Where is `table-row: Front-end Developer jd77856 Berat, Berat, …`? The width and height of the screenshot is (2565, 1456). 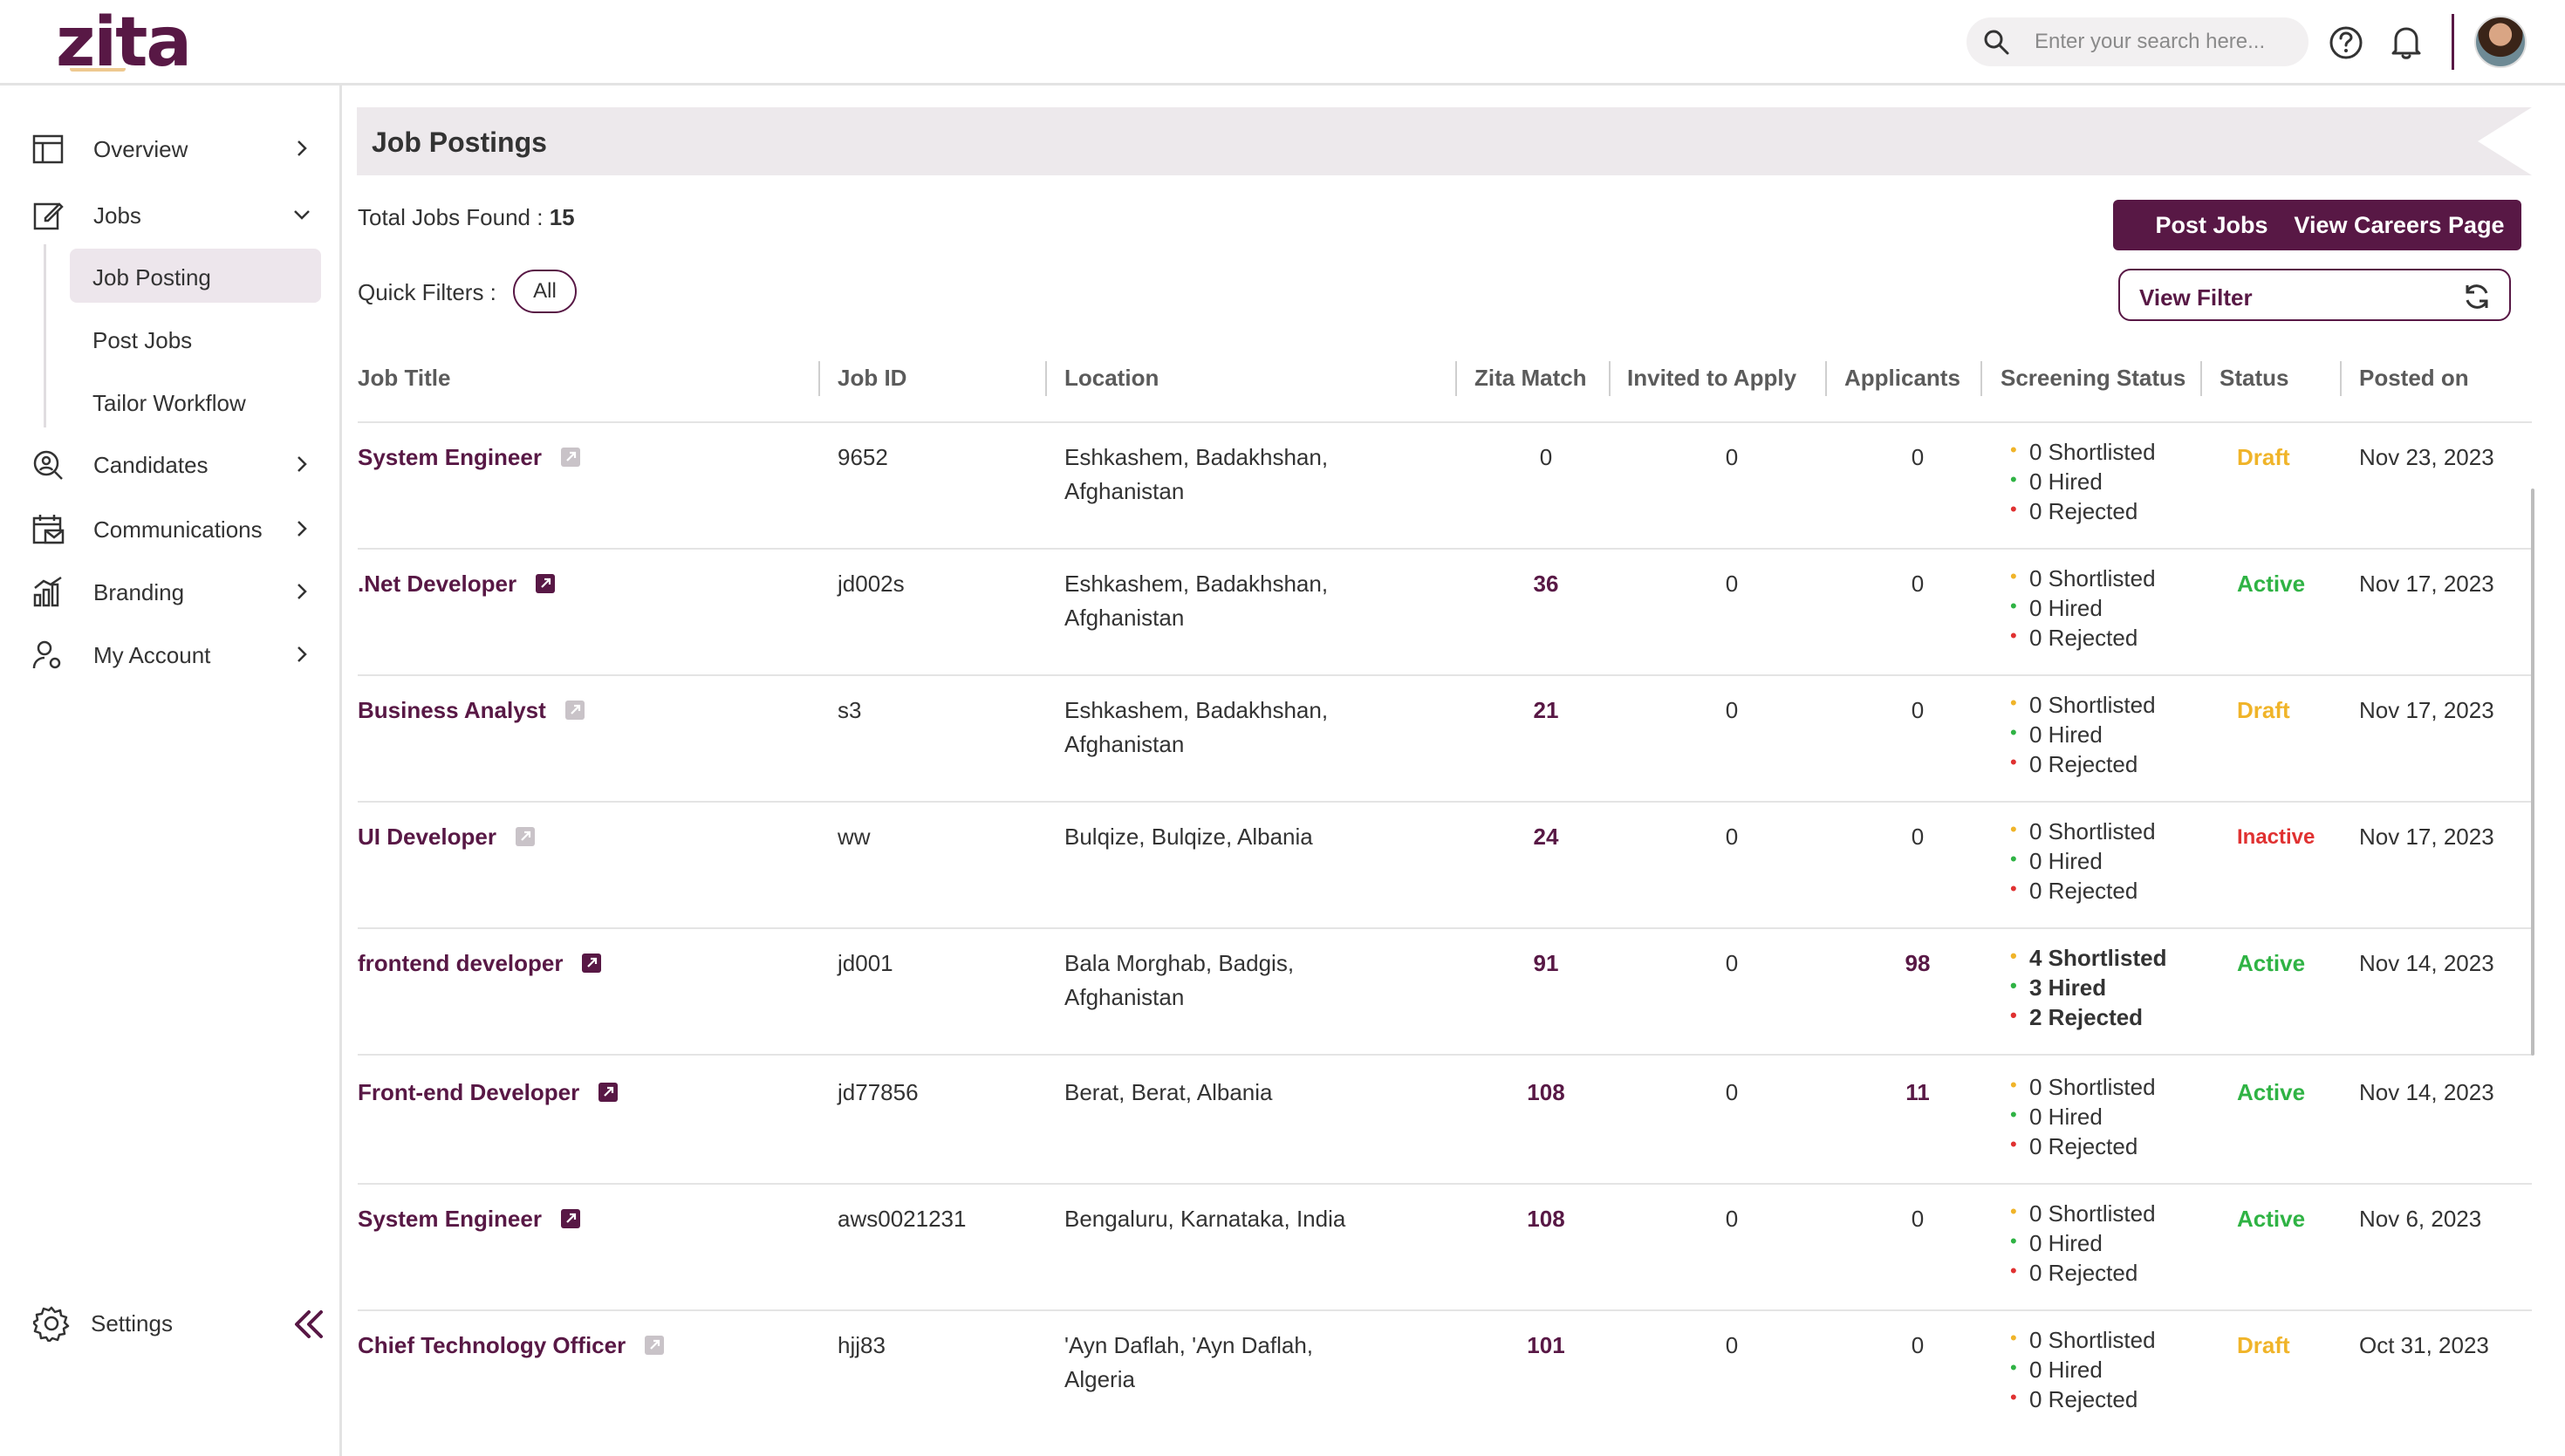 table-row: Front-end Developer jd77856 Berat, Berat, … is located at coordinates (1445, 1121).